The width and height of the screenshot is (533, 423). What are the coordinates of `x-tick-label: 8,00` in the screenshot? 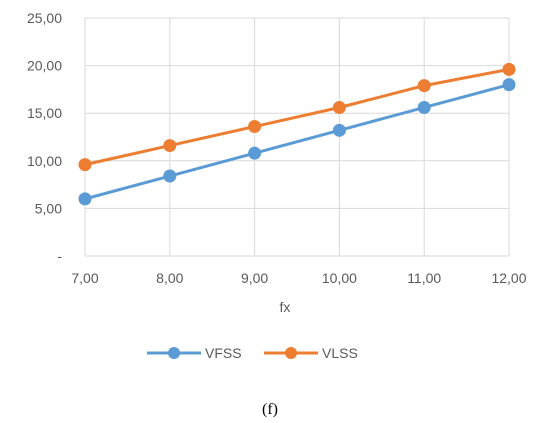 It's located at (169, 278).